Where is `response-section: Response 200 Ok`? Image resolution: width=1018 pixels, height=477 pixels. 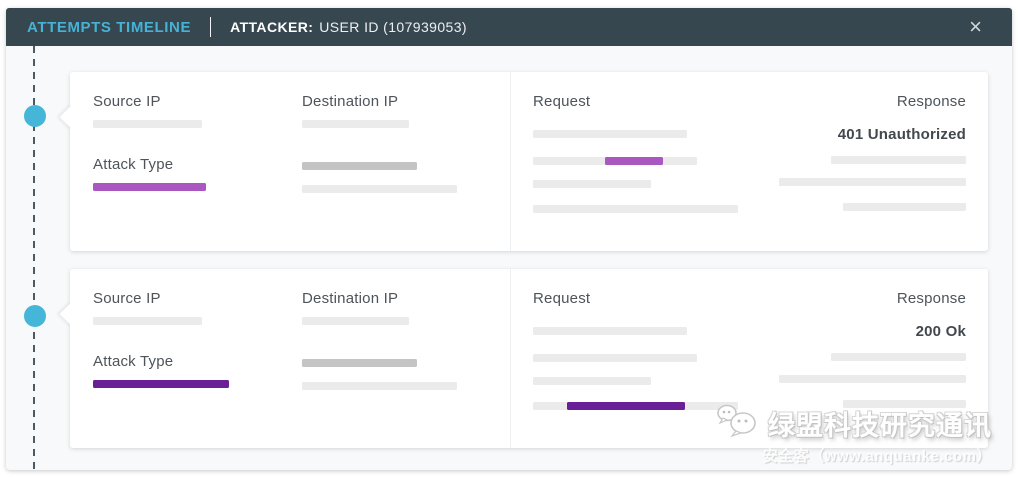
response-section: Response 200 Ok is located at coordinates (872, 349).